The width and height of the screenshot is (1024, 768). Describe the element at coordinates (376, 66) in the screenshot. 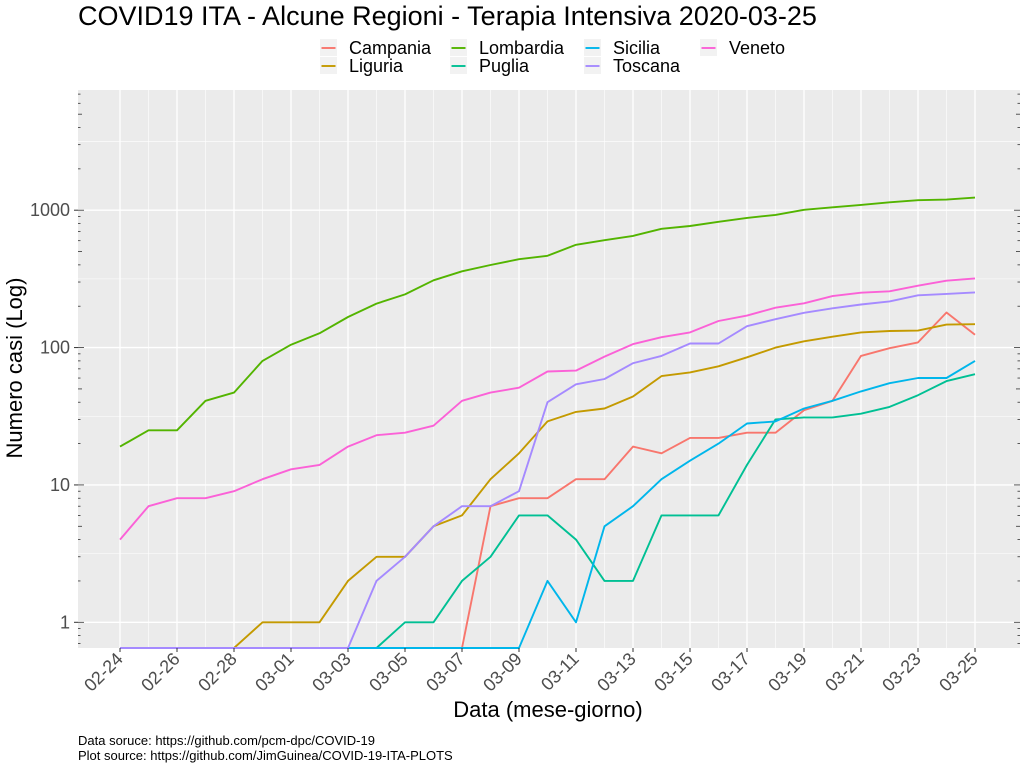

I see `legend-label: Liguria` at that location.